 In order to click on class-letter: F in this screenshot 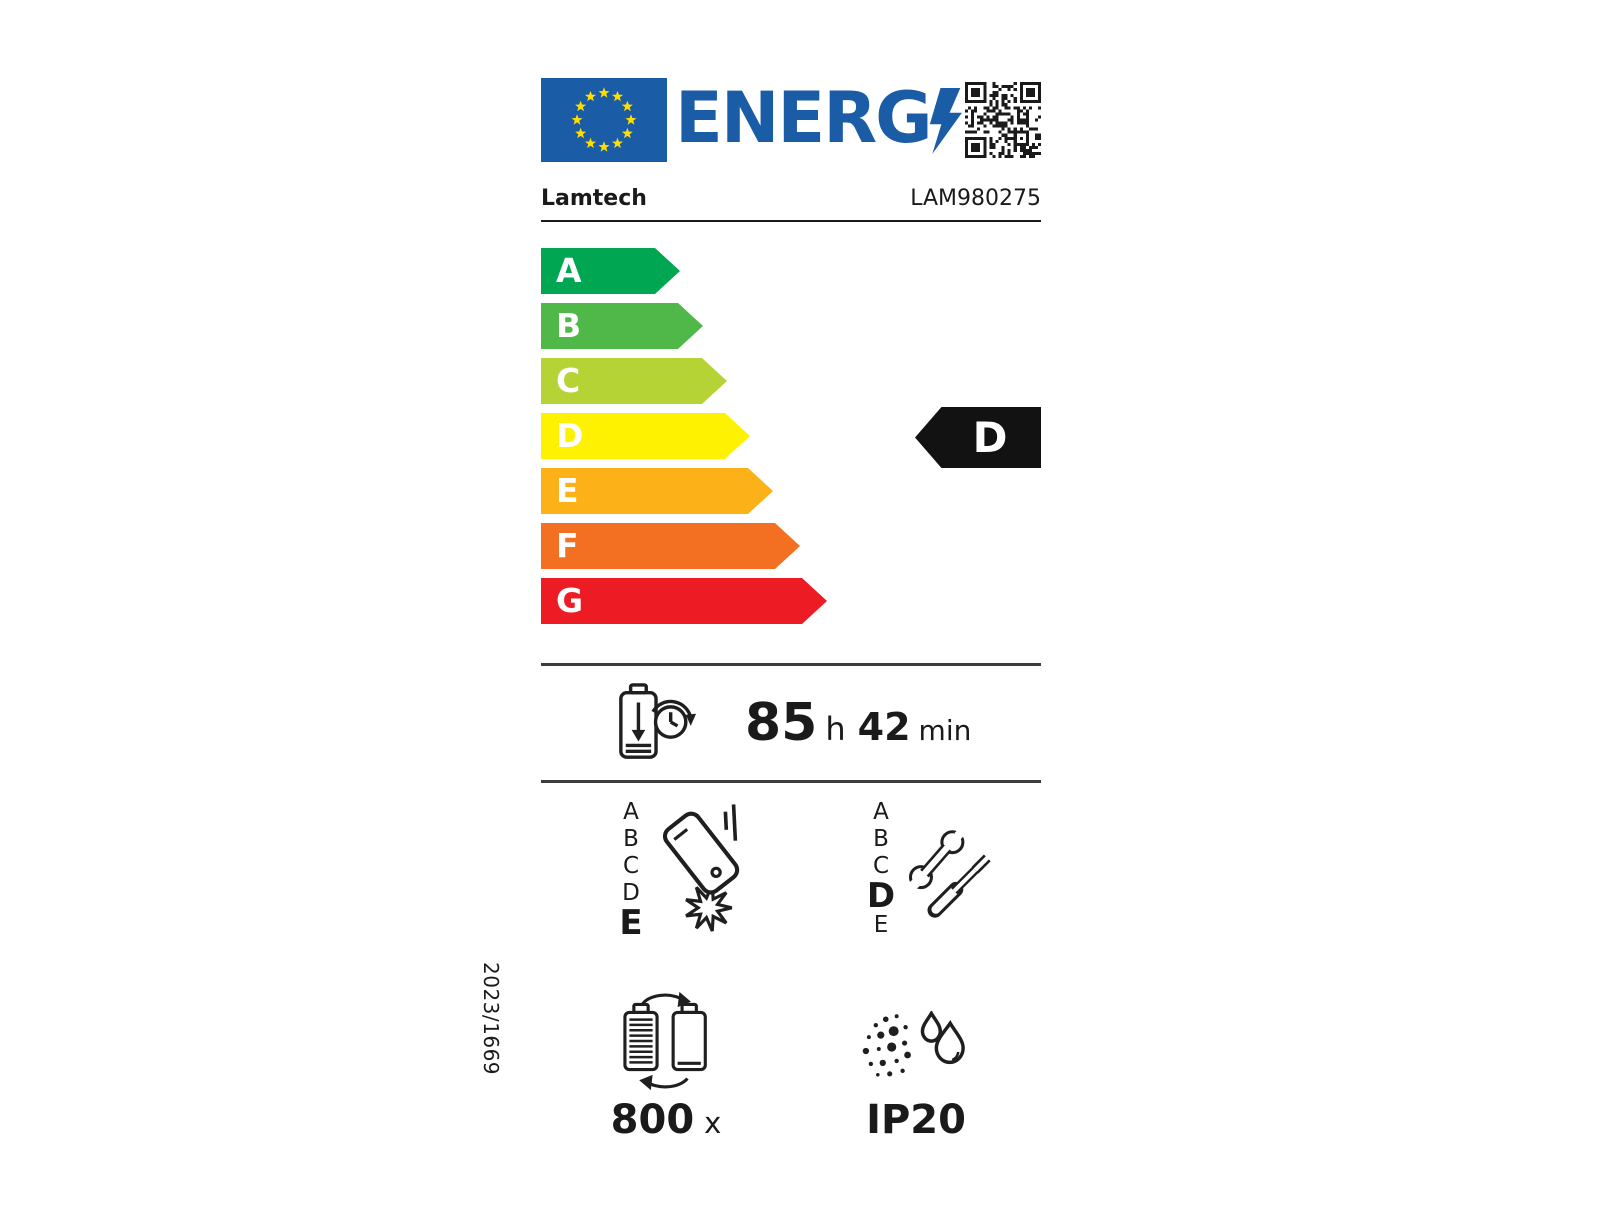, I will do `click(567, 545)`.